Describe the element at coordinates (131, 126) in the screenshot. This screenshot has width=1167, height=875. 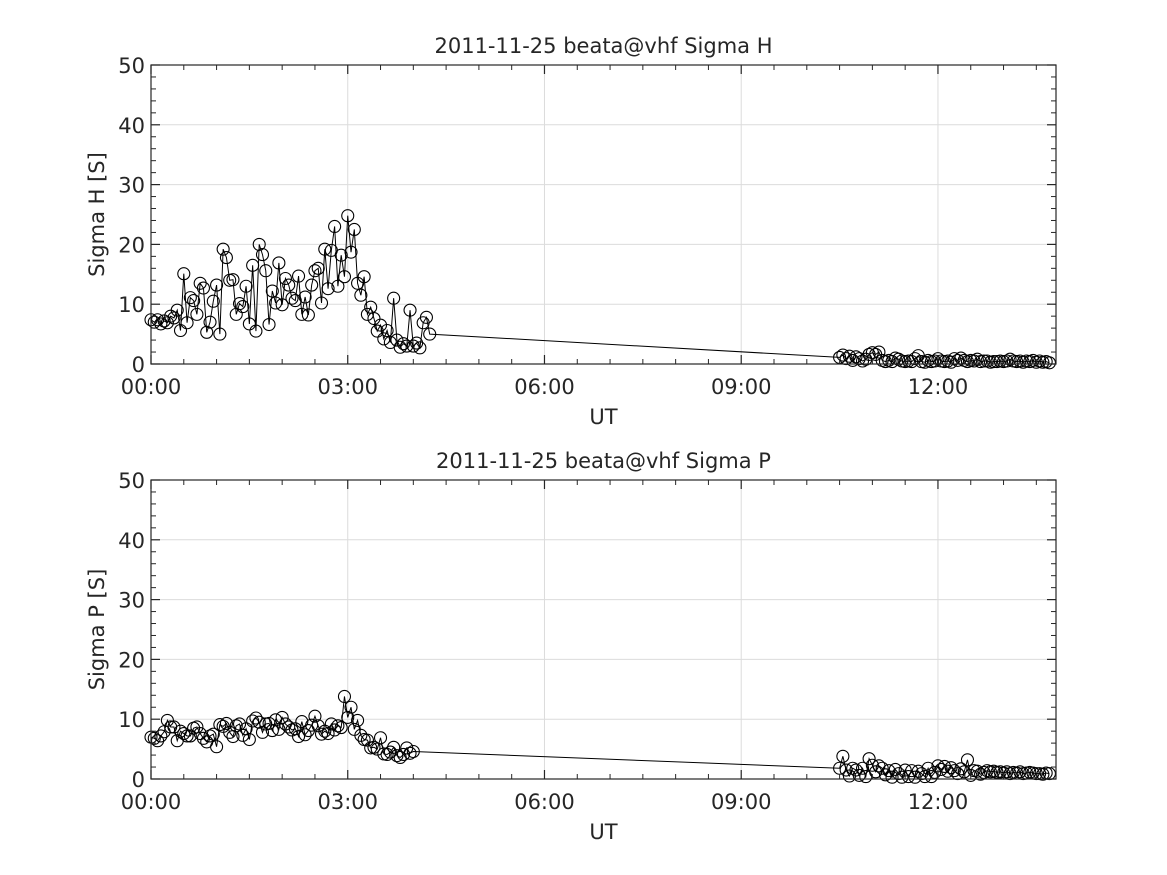
I see `sigma-h-y-tick-label: 40` at that location.